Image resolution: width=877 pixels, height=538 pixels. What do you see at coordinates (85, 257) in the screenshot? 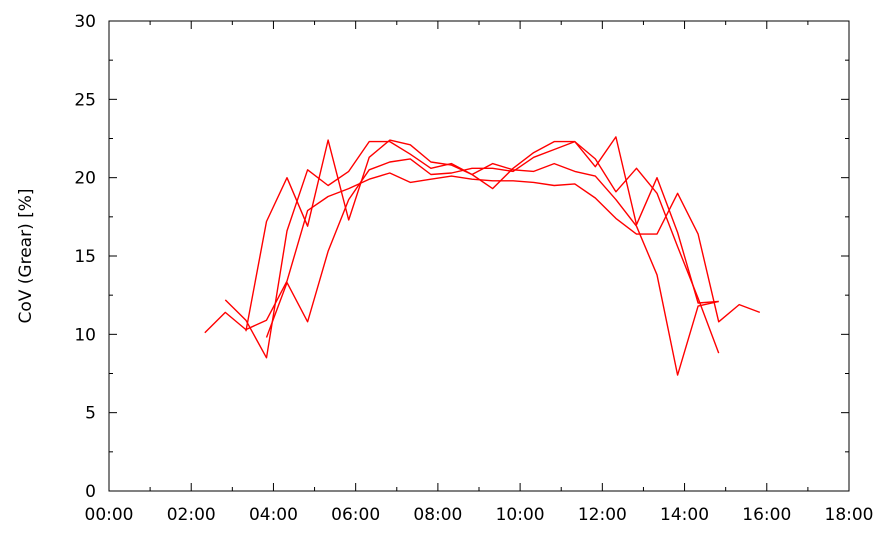
I see `y-tick-label: 15` at bounding box center [85, 257].